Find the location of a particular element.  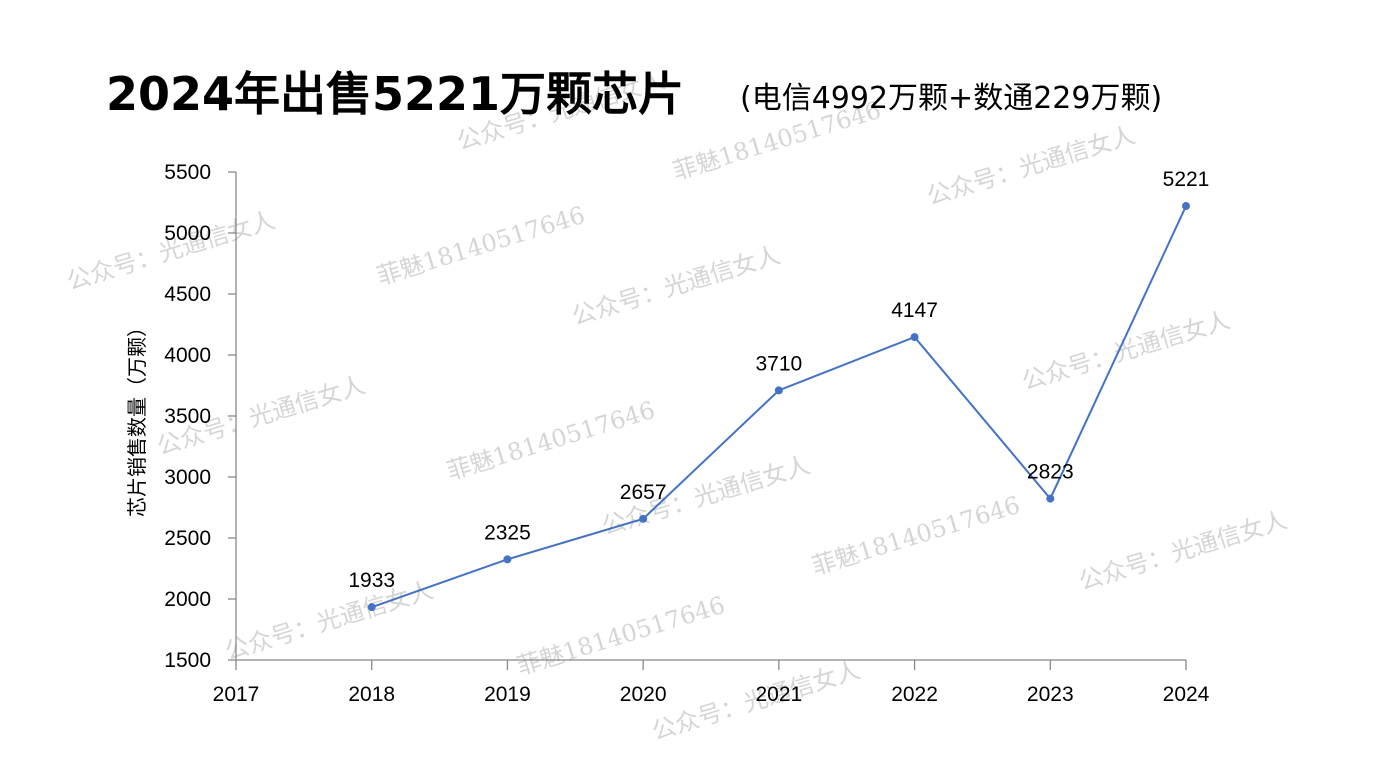

data-label: 4147 is located at coordinates (914, 310).